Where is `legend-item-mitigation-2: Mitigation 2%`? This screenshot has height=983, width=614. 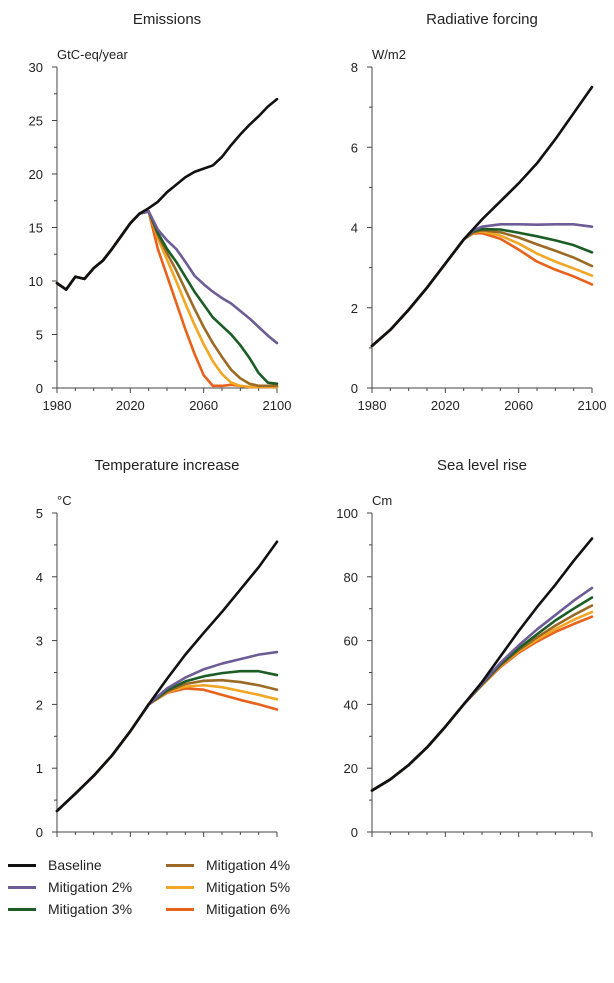 legend-item-mitigation-2: Mitigation 2% is located at coordinates (70, 887).